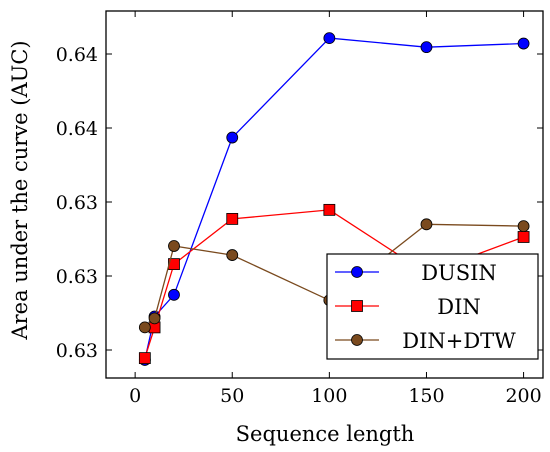 Image resolution: width=550 pixels, height=452 pixels. I want to click on legend-label: DIN+DTW, so click(459, 341).